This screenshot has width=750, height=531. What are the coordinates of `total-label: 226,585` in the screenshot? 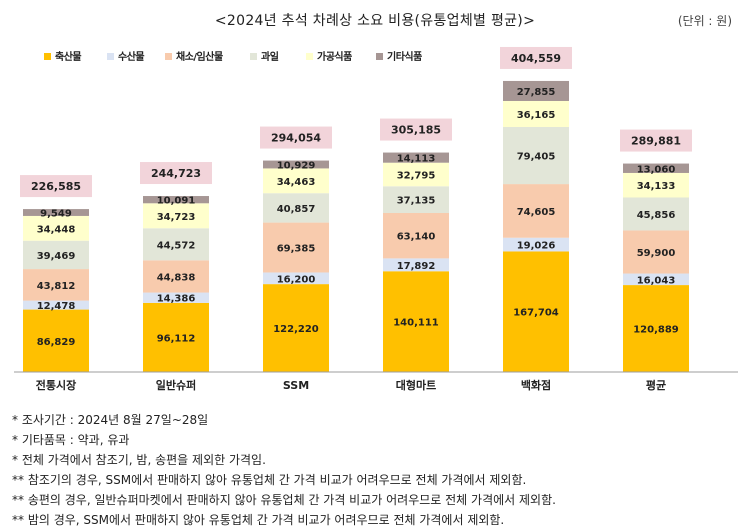 It's located at (56, 186).